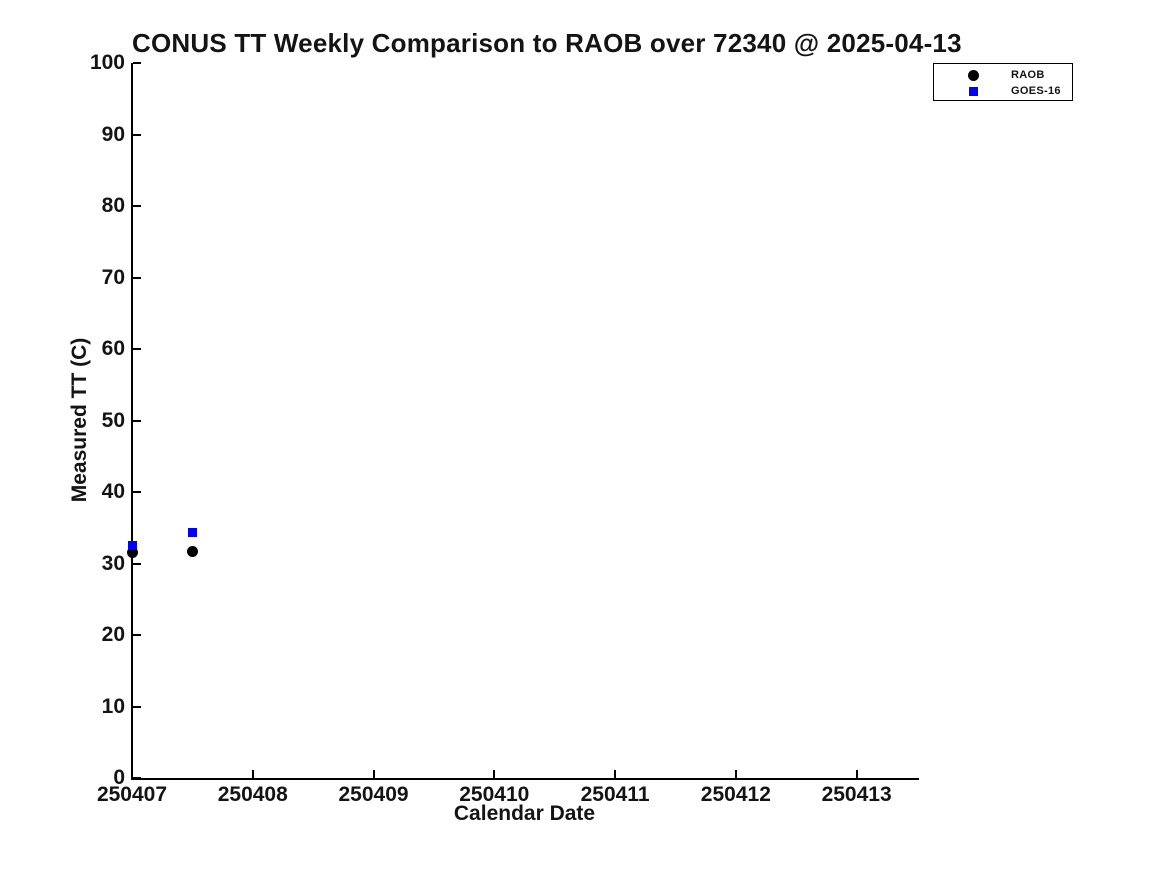  I want to click on y-tick-label: 20, so click(113, 634).